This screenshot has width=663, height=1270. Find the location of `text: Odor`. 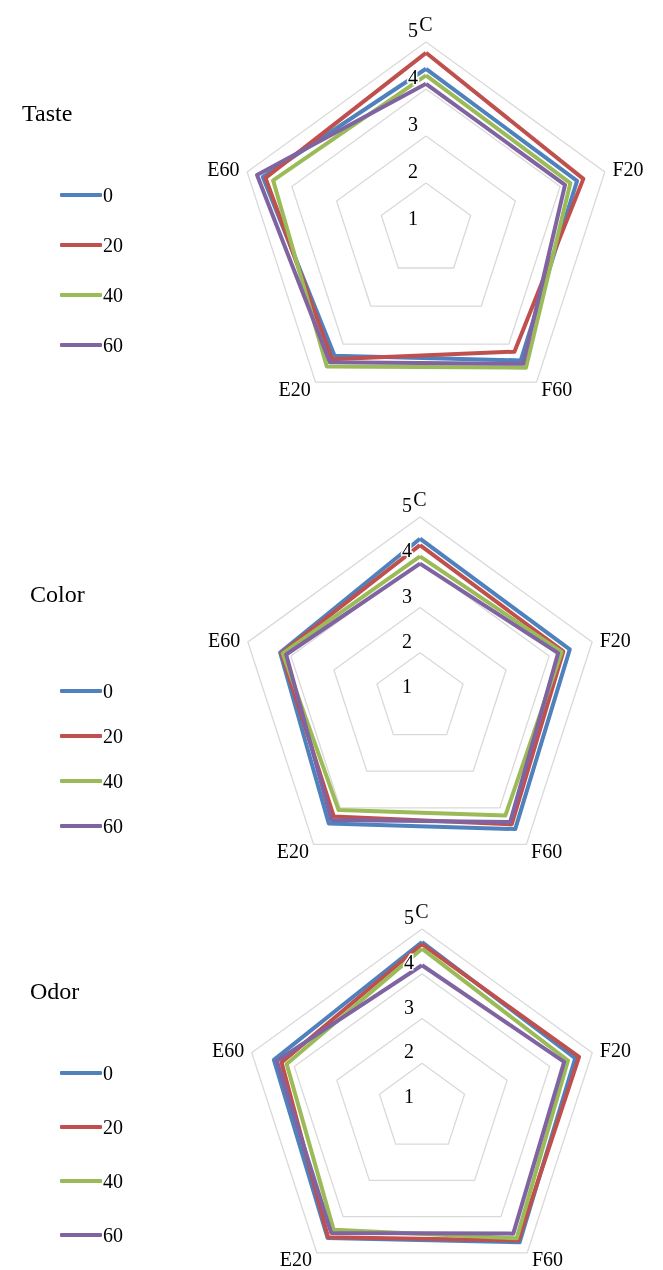

text: Odor is located at coordinates (55, 991).